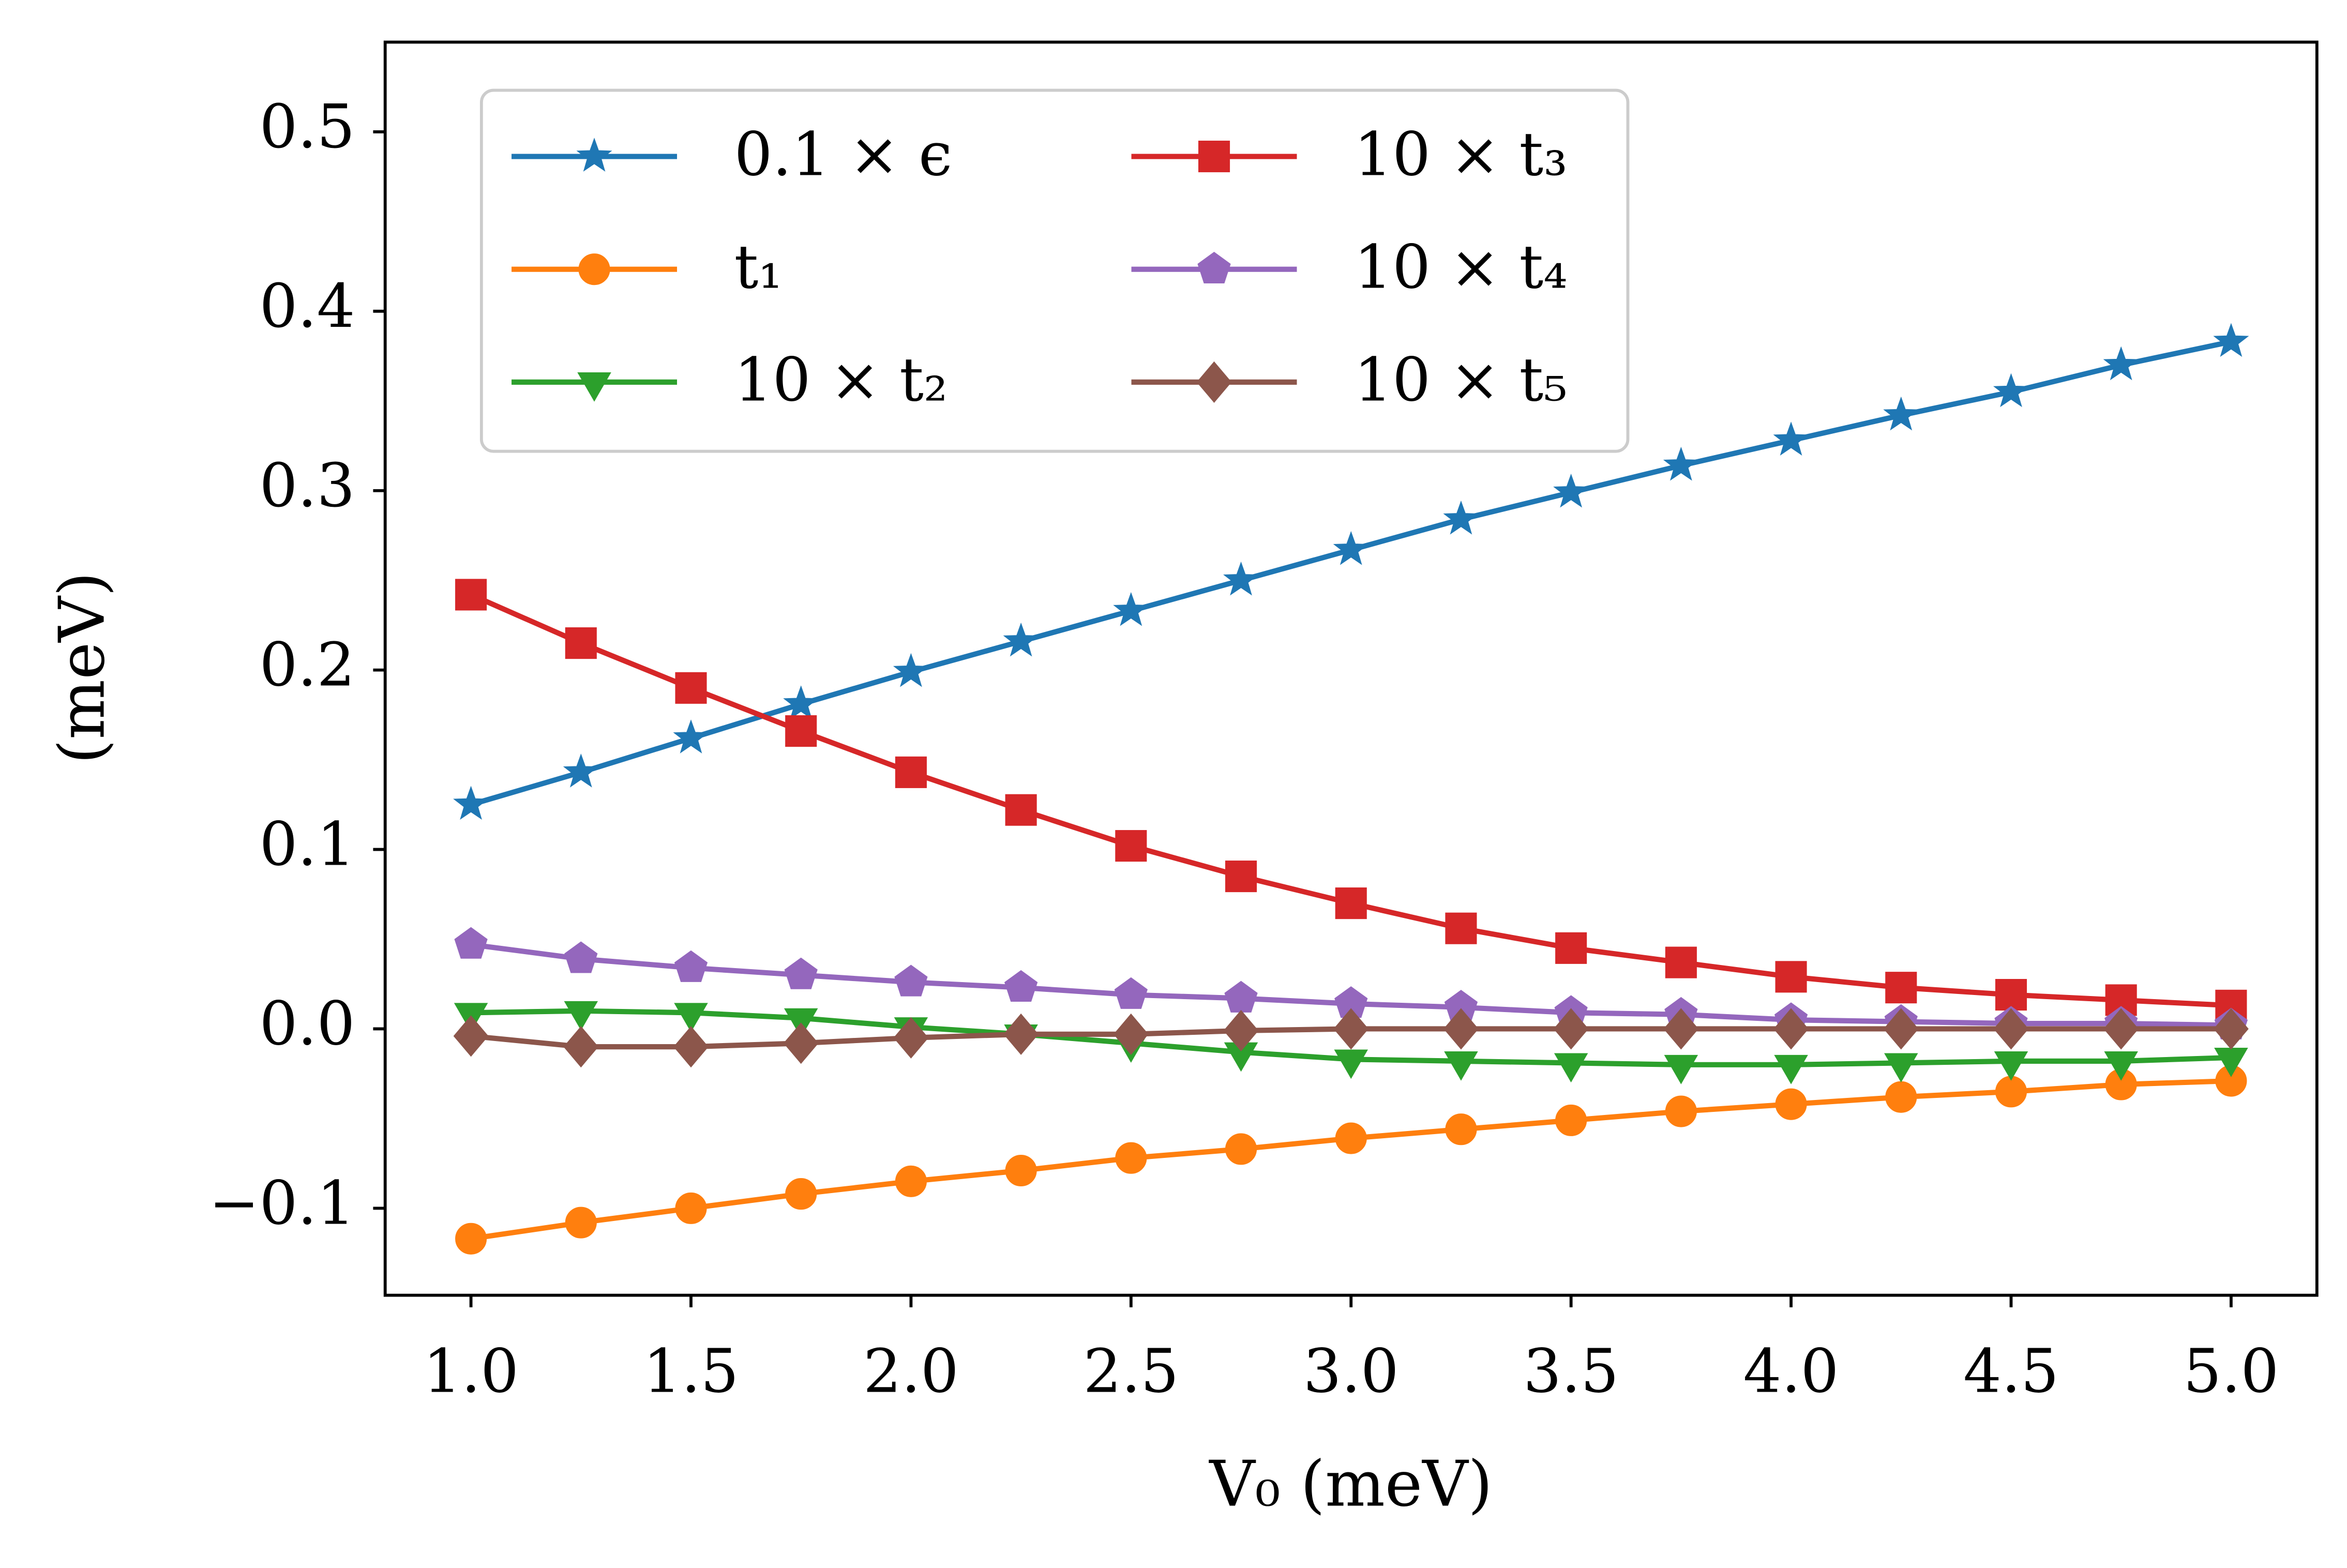 The width and height of the screenshot is (2347, 1568). Describe the element at coordinates (691, 1372) in the screenshot. I see `x-tick-label: 1.5` at that location.